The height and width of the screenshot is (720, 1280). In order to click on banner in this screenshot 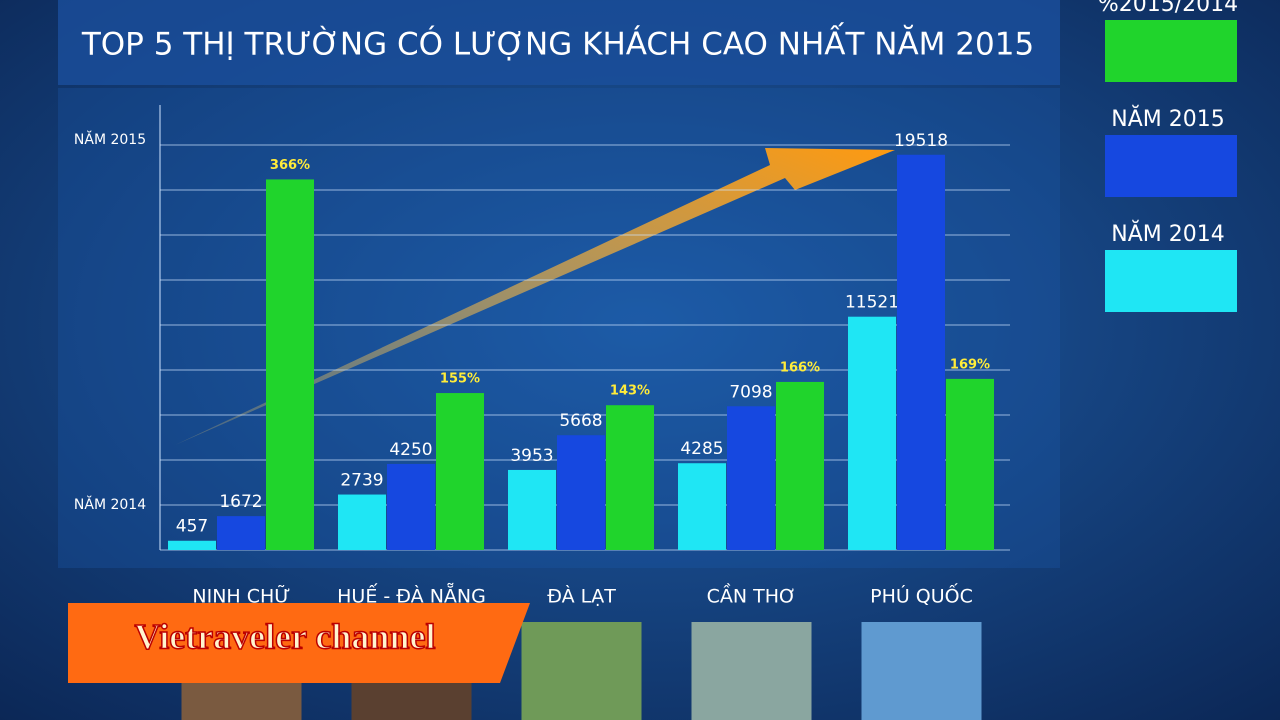, I will do `click(299, 643)`.